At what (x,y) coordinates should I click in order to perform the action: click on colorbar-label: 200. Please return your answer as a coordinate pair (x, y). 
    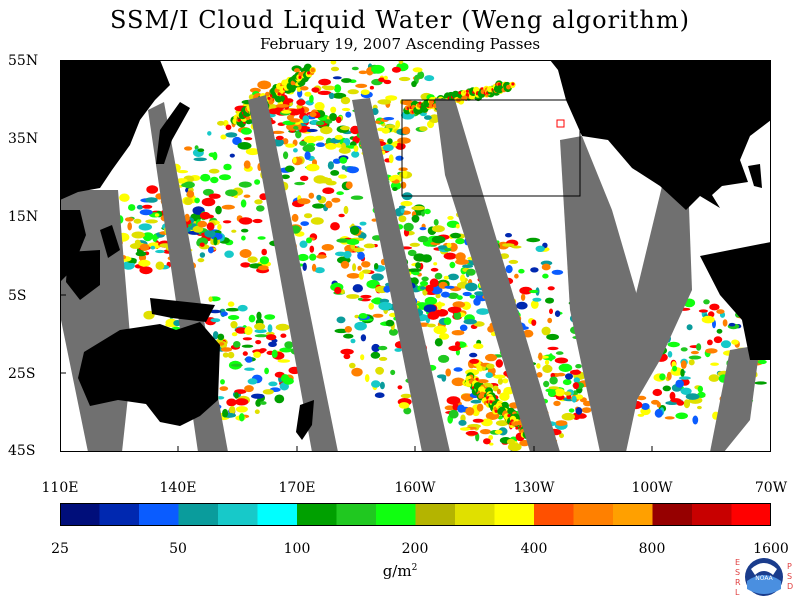
    Looking at the image, I should click on (415, 549).